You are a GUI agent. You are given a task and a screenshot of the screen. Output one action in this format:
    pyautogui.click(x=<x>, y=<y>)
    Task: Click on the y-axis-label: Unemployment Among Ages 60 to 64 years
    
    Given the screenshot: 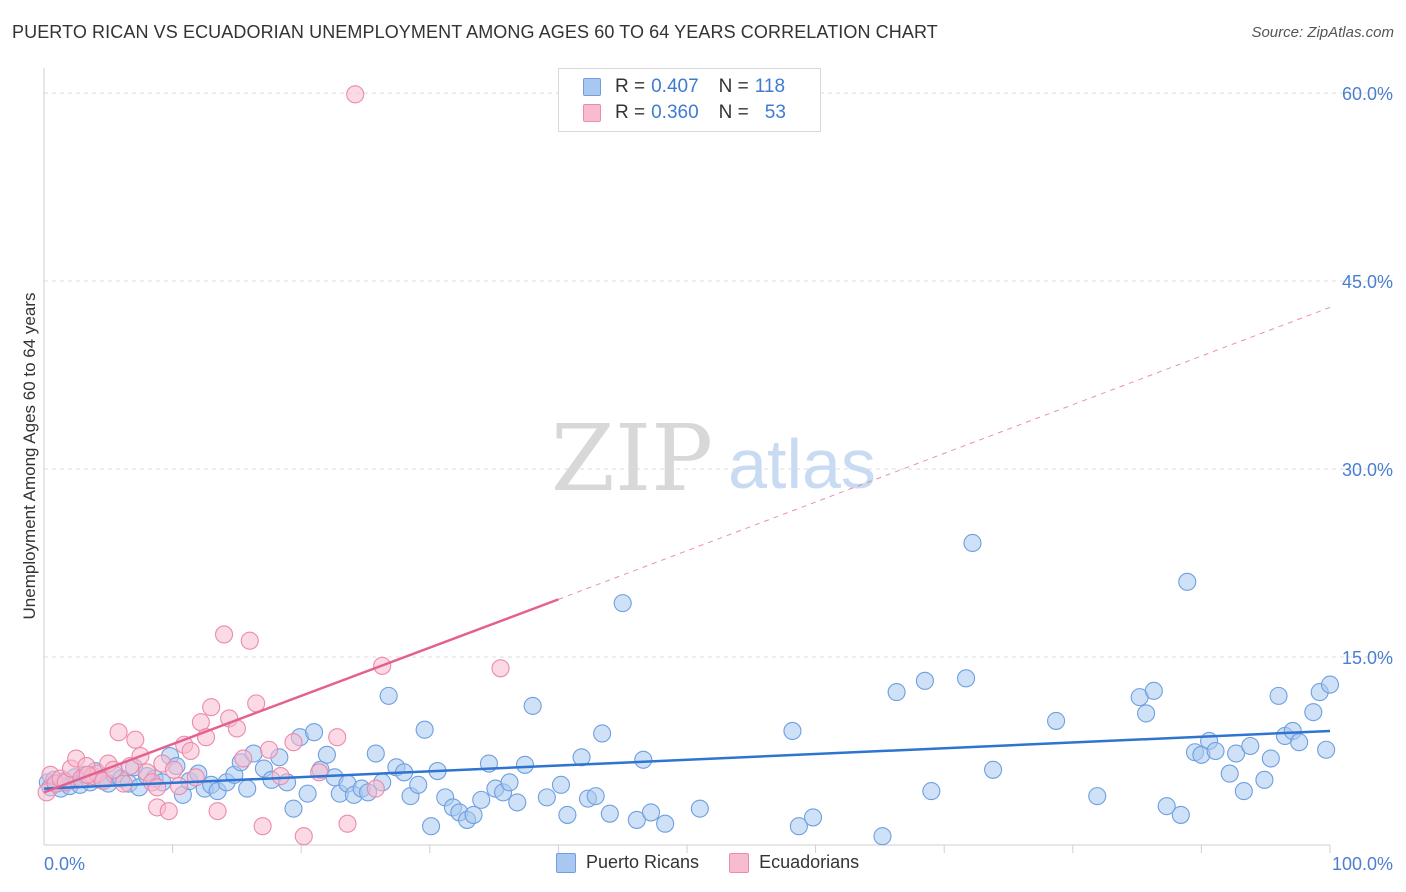 What is the action you would take?
    pyautogui.click(x=29, y=456)
    